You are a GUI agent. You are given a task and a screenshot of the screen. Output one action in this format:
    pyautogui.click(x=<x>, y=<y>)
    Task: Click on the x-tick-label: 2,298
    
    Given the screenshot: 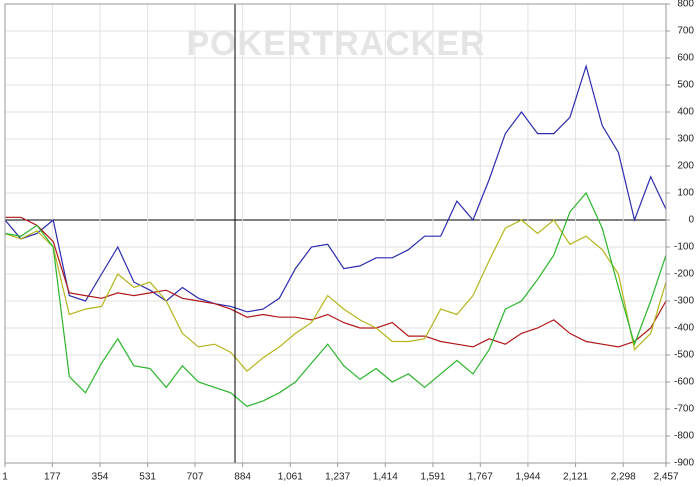 What is the action you would take?
    pyautogui.click(x=623, y=477)
    